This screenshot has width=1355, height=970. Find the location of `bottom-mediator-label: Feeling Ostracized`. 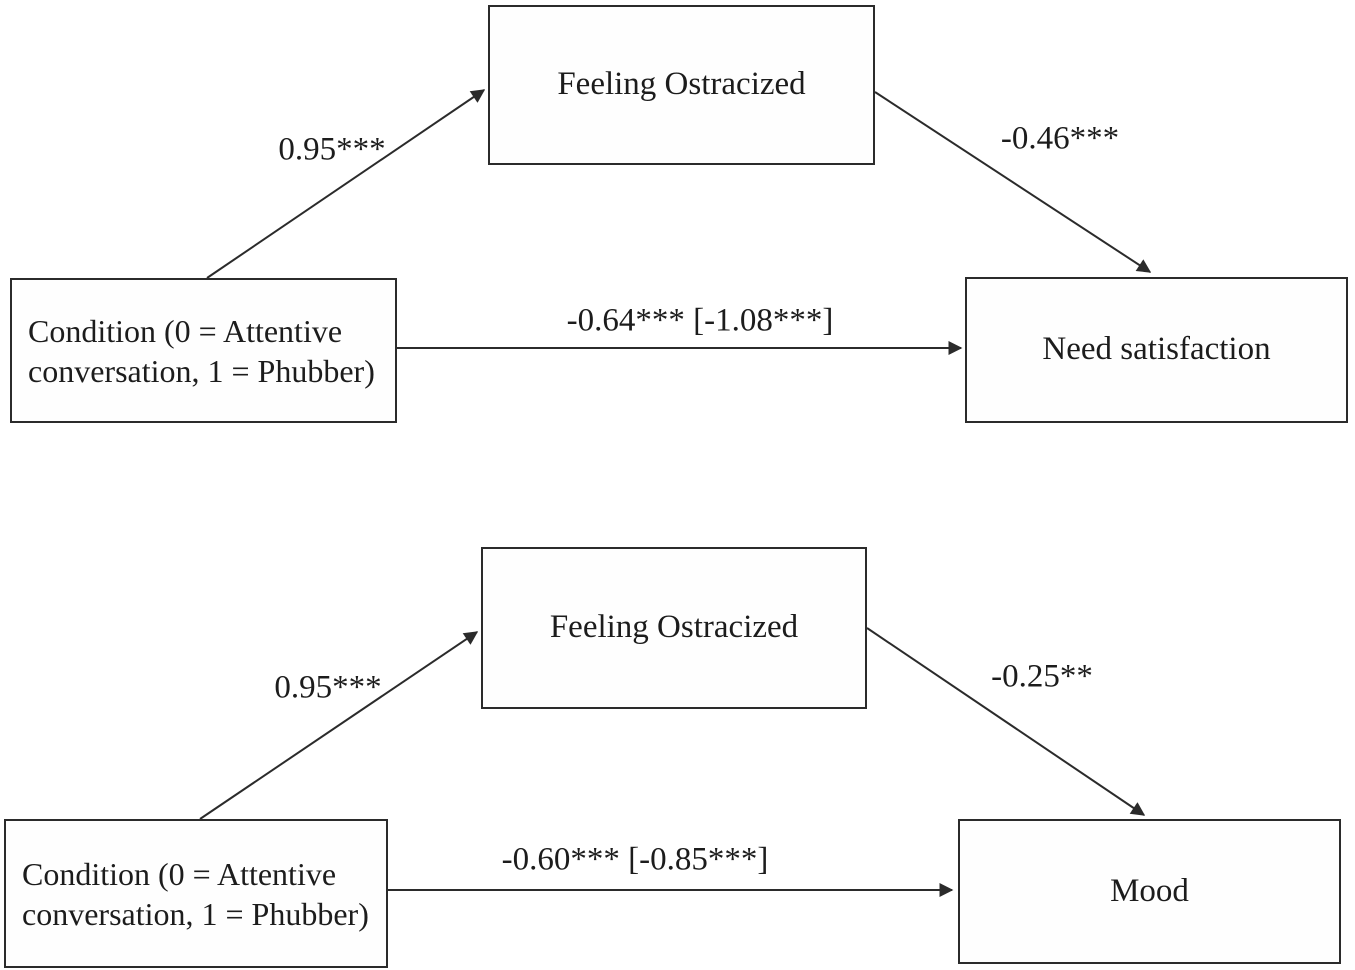

bottom-mediator-label: Feeling Ostracized is located at coordinates (674, 627).